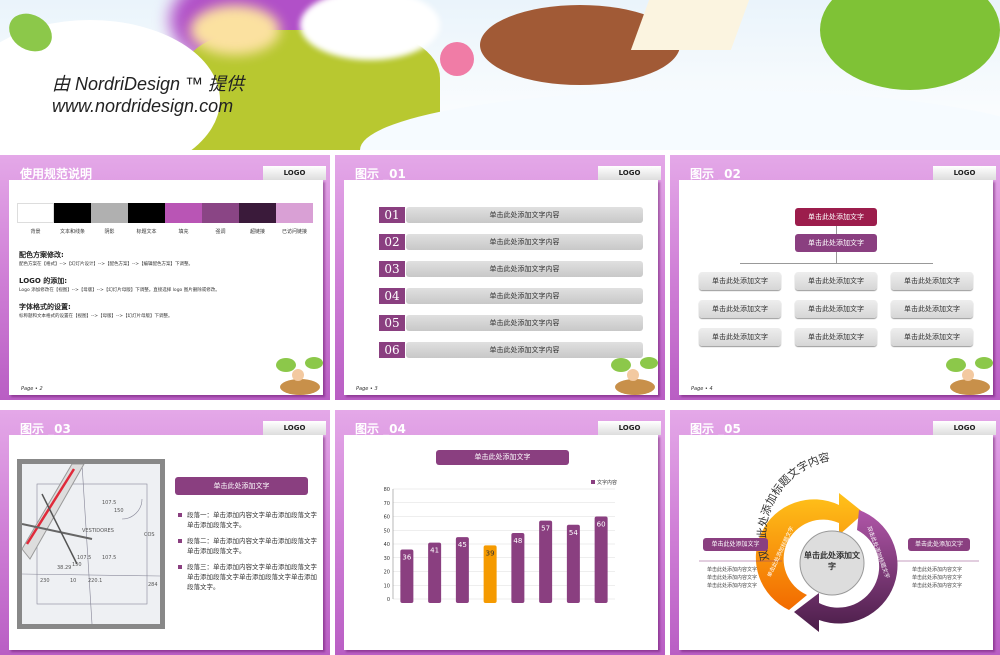  I want to click on y-tick-label: 0, so click(388, 600).